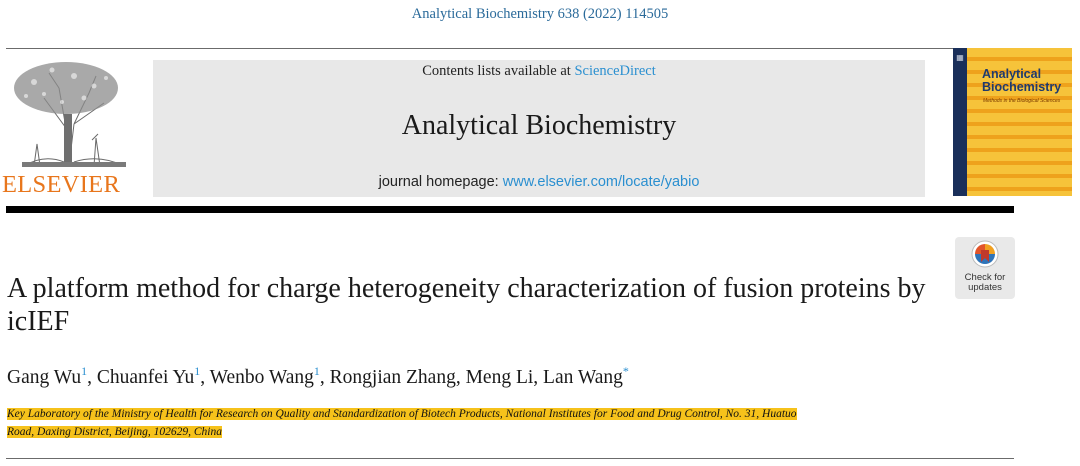 This screenshot has height=466, width=1080. Describe the element at coordinates (1012, 74) in the screenshot. I see `cover-title-line1: Analytical` at that location.